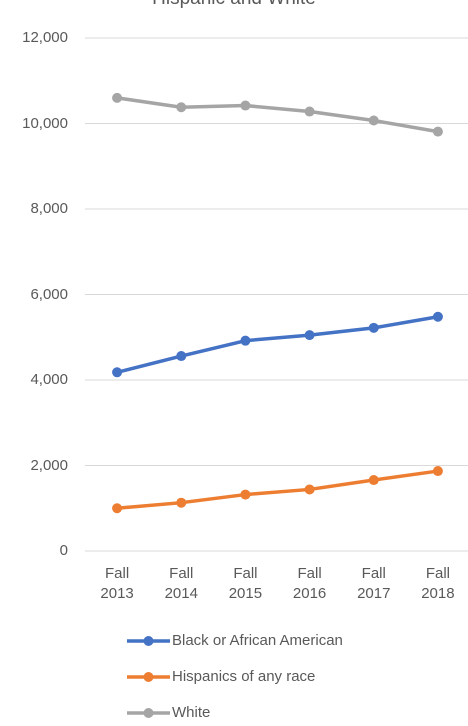 Image resolution: width=468 pixels, height=726 pixels. What do you see at coordinates (438, 583) in the screenshot?
I see `x-tick-label: Fall 2018` at bounding box center [438, 583].